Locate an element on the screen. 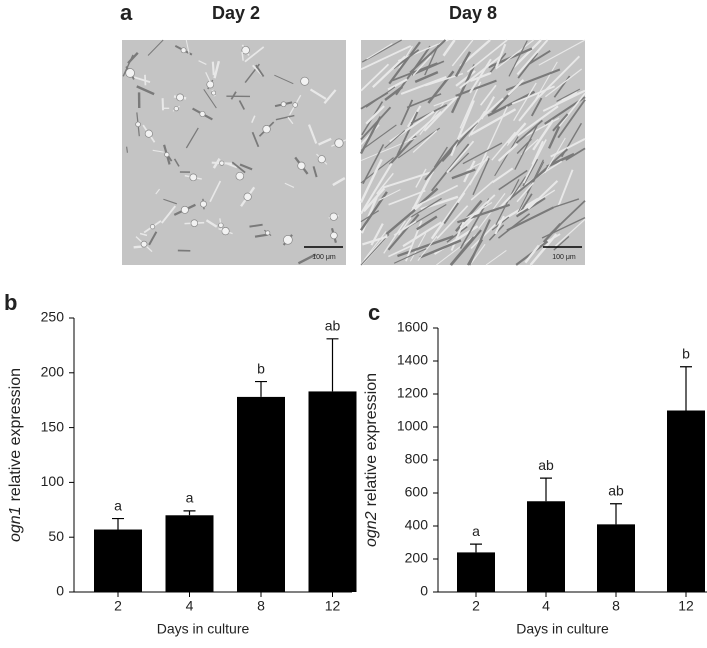 The width and height of the screenshot is (707, 648). y-axis-label: ogn2 relative expression is located at coordinates (371, 460).